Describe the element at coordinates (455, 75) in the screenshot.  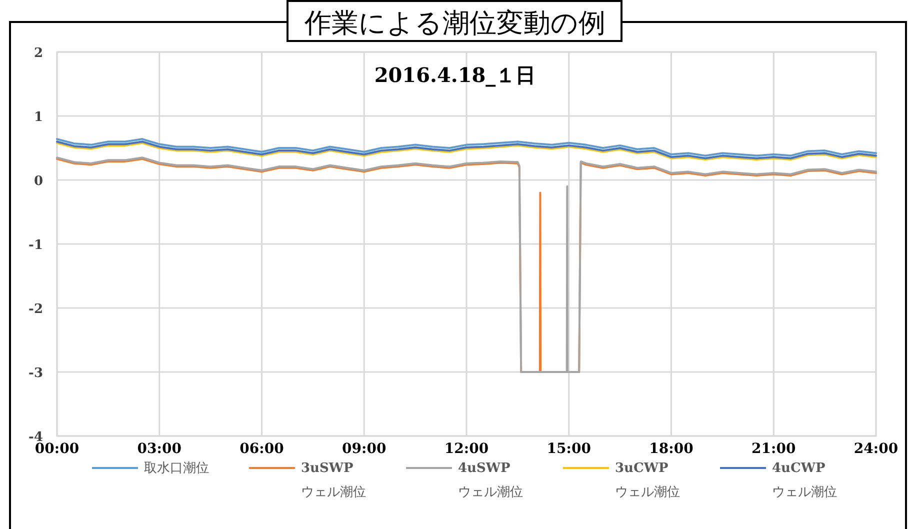
I see `text: 2016.4.18_１日` at that location.